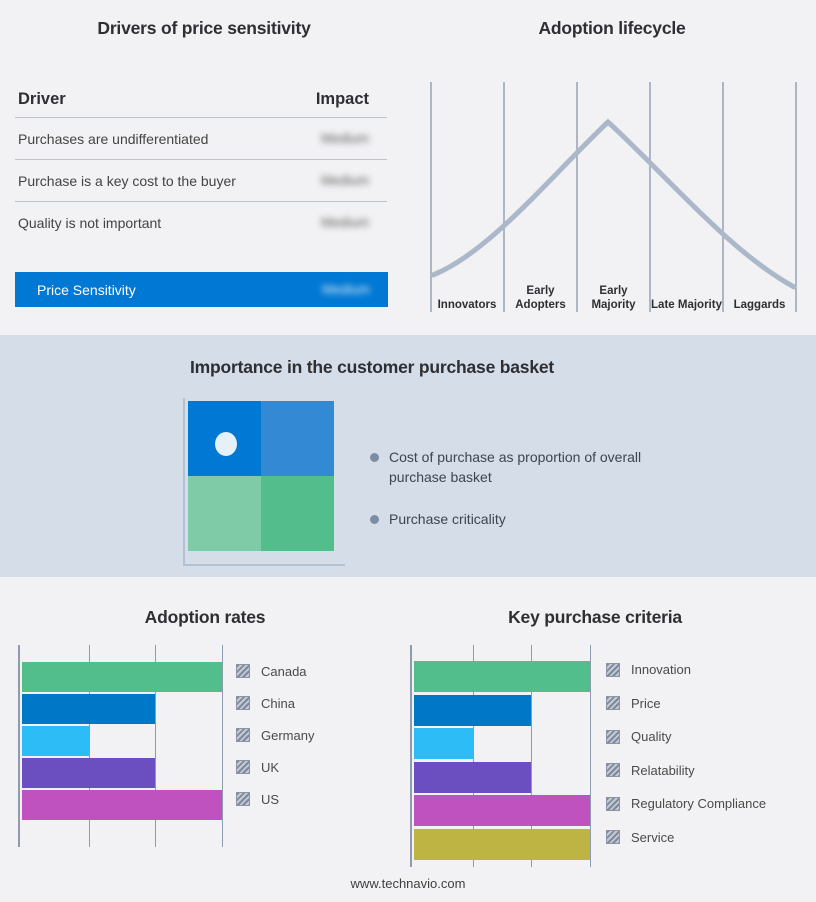 The width and height of the screenshot is (816, 902). Describe the element at coordinates (595, 617) in the screenshot. I see `key-purchase-criteria-title: Key purchase criteria` at that location.